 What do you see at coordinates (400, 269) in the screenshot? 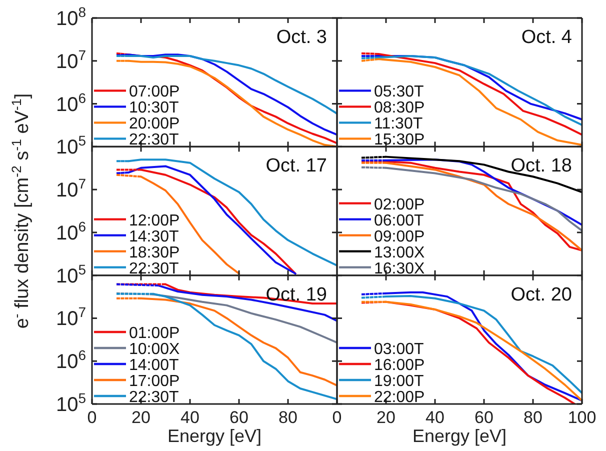
I see `legend-label: 16:30X` at bounding box center [400, 269].